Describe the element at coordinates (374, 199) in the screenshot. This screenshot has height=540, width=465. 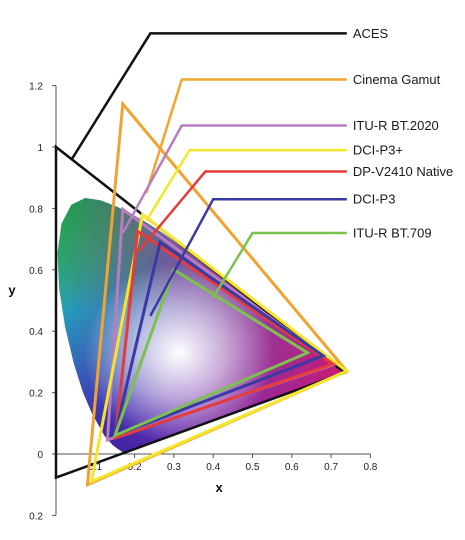
I see `legend-label: DCI-P3` at that location.